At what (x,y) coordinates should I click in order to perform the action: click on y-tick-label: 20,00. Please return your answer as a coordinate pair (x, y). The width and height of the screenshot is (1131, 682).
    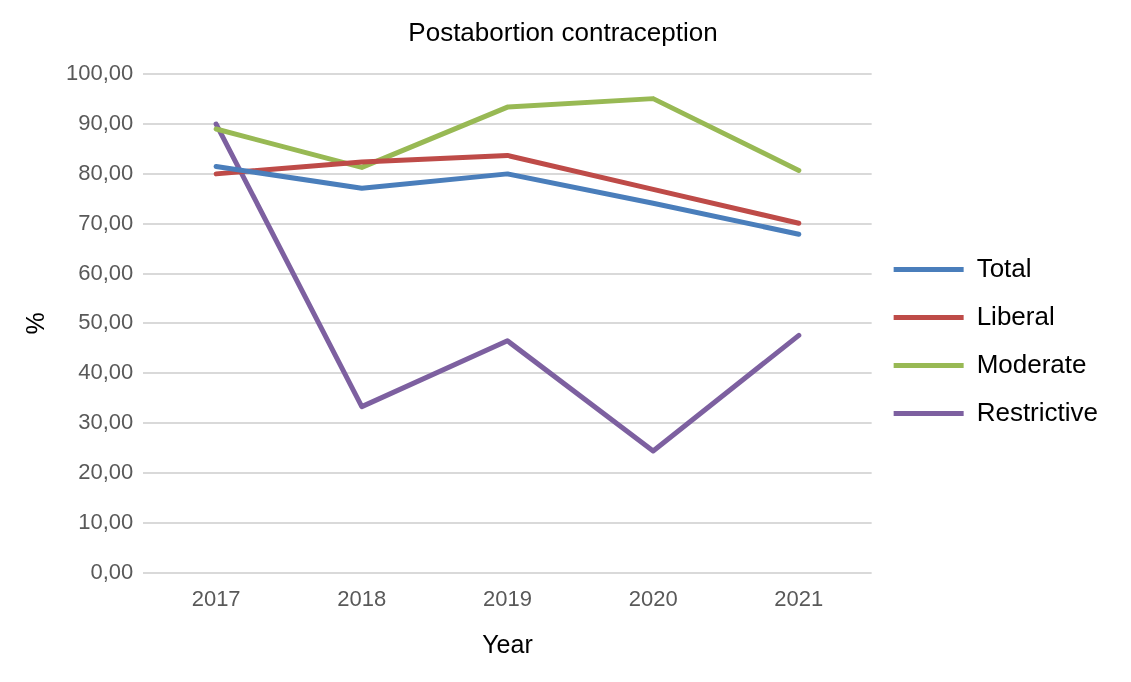
    Looking at the image, I should click on (106, 471).